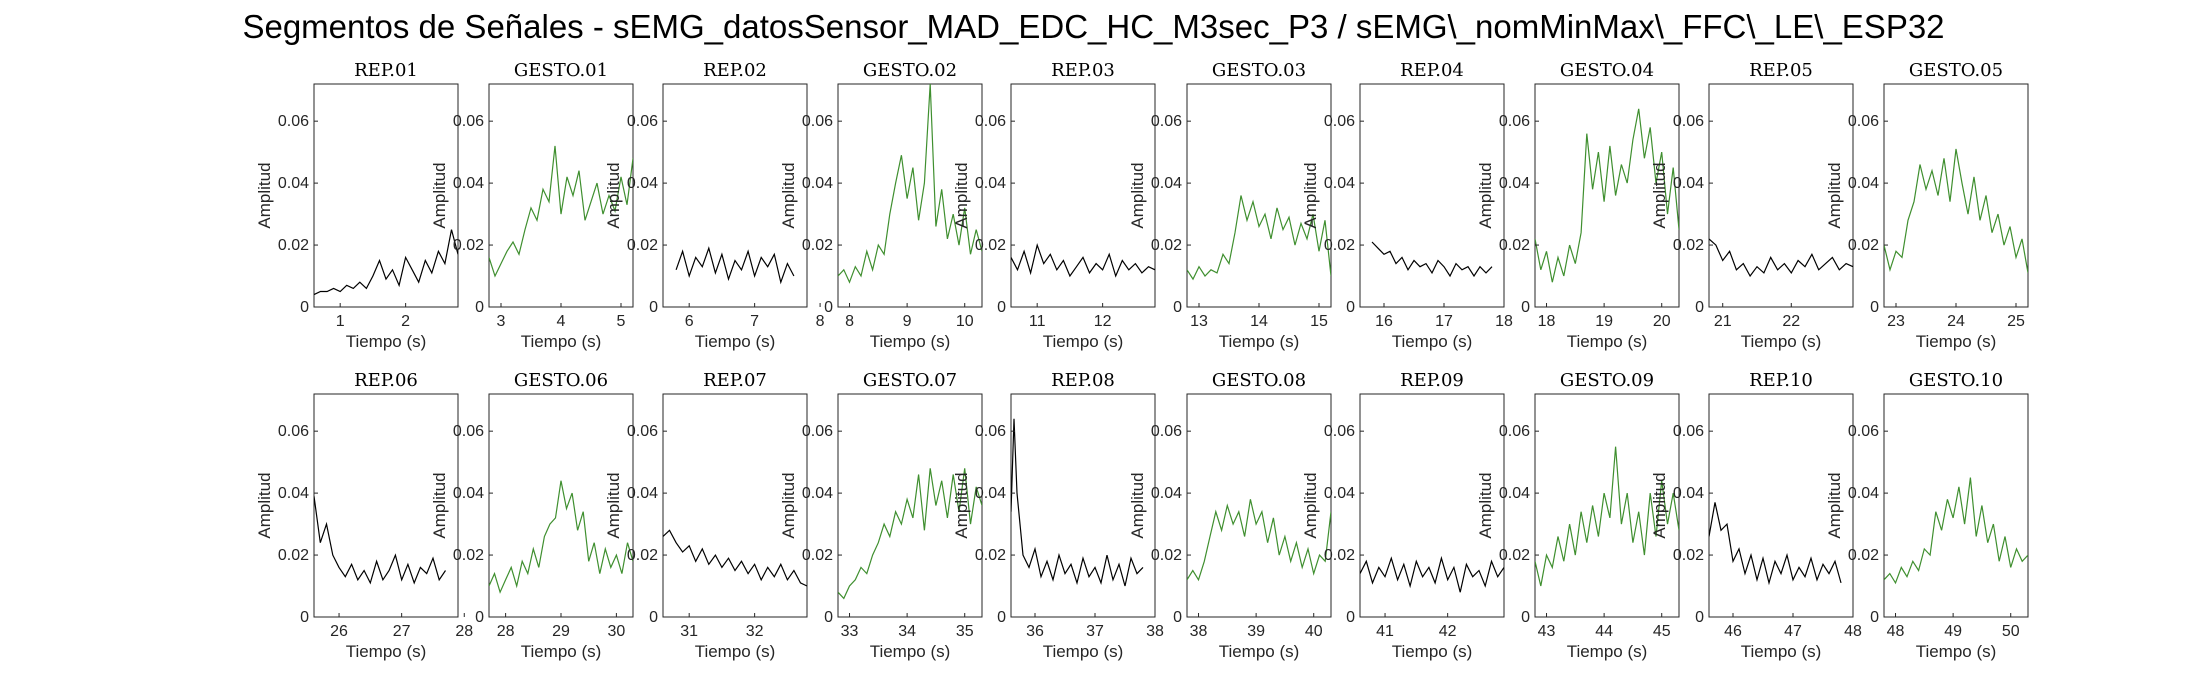 Image resolution: width=2187 pixels, height=688 pixels. Describe the element at coordinates (501, 321) in the screenshot. I see `x-tick-label: 3` at that location.